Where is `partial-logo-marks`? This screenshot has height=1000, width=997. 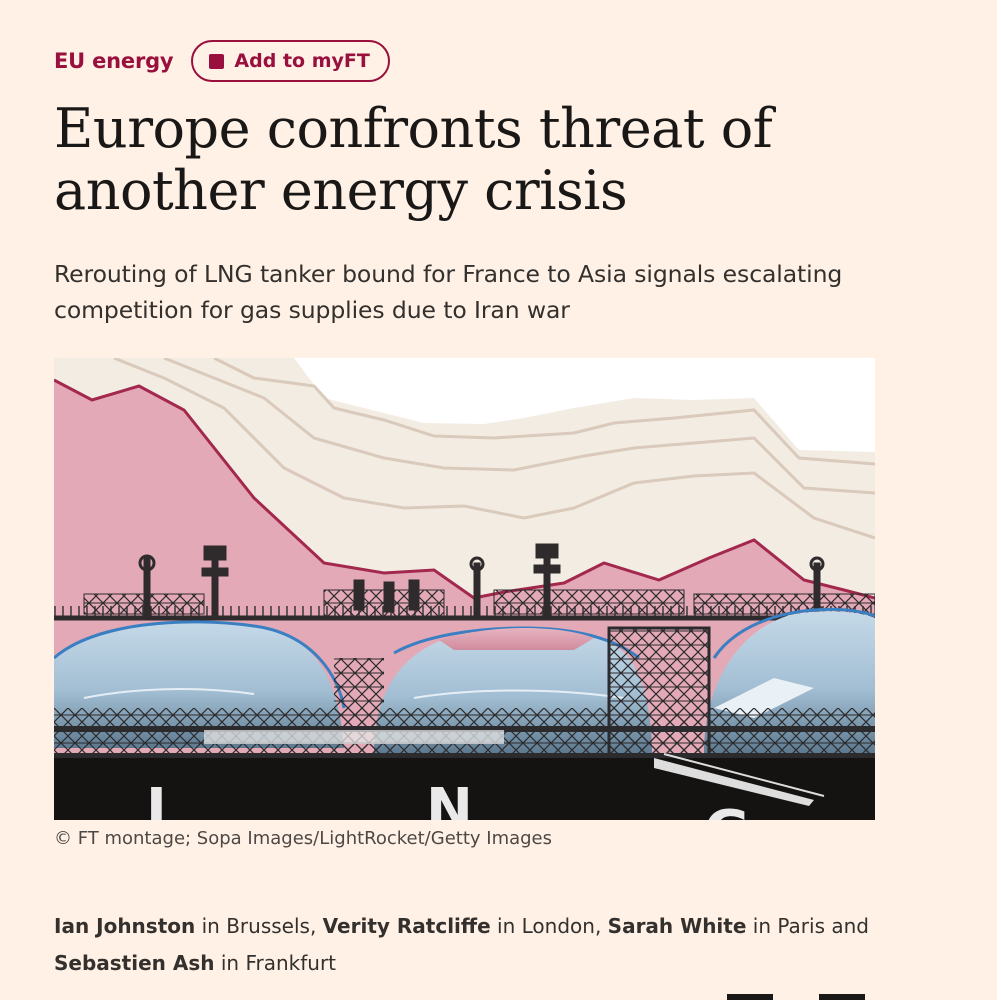
partial-logo-marks is located at coordinates (797, 997).